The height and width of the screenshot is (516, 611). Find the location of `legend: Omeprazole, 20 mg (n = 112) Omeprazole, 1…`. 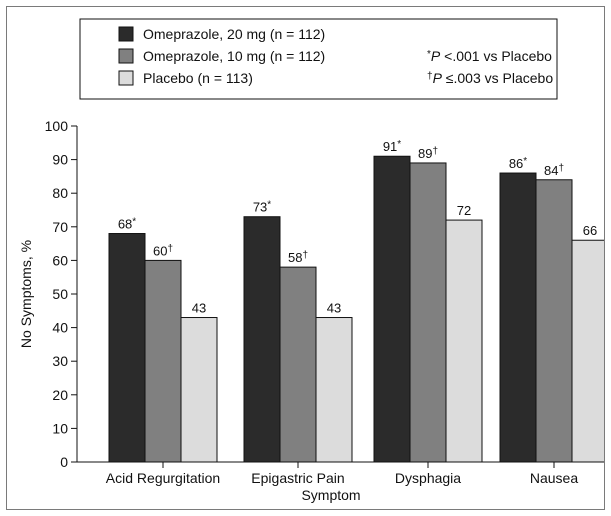

legend: Omeprazole, 20 mg (n = 112) Omeprazole, 1… is located at coordinates (318, 59).